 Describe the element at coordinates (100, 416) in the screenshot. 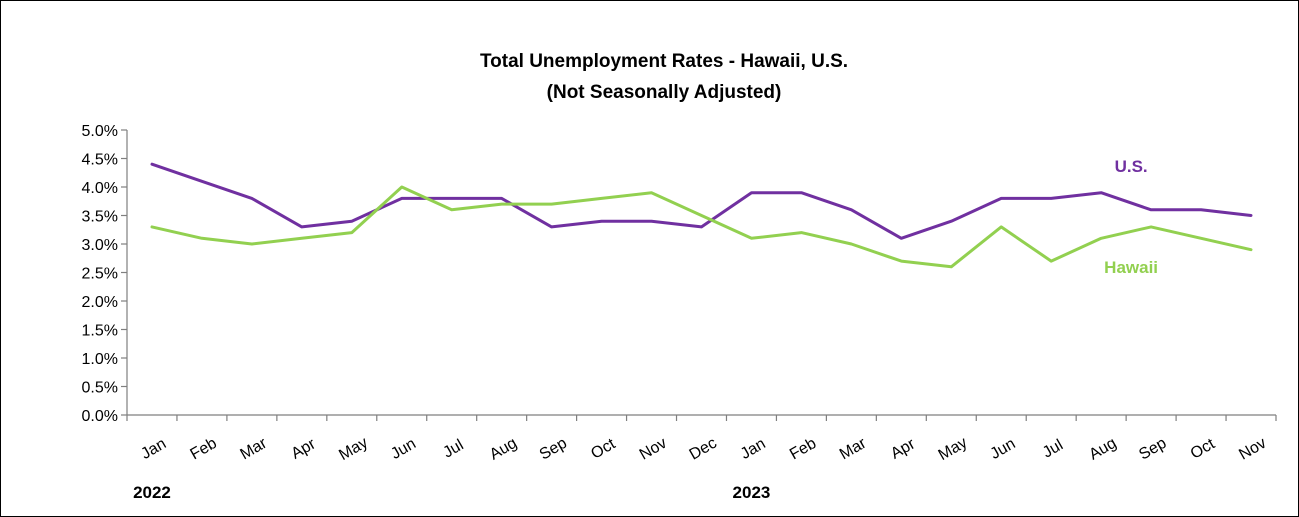

I see `y-tick-label: 0.0%` at that location.